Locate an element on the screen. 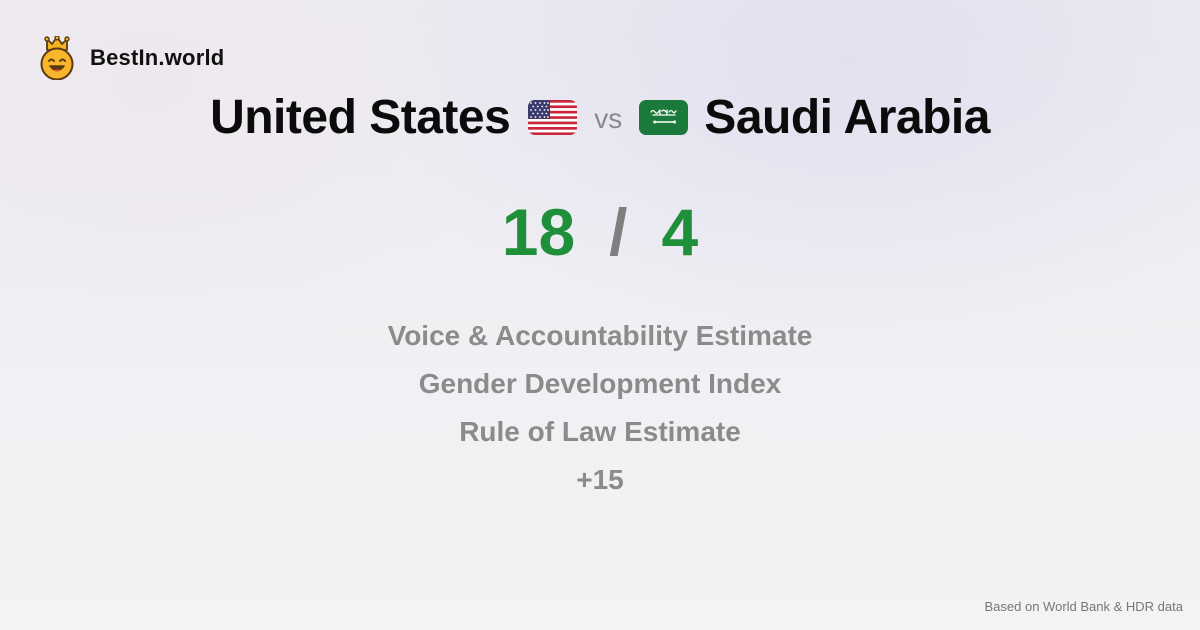 The image size is (1200, 630). brand-logo: BestIn.world is located at coordinates (131, 58).